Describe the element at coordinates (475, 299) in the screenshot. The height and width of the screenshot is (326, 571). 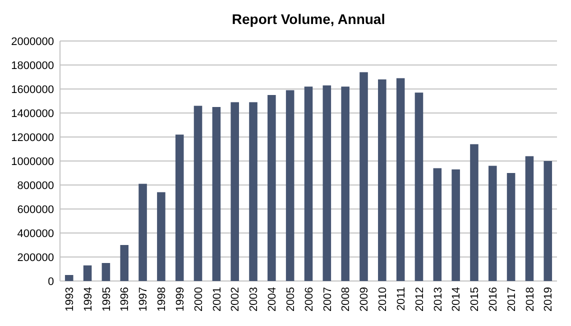
I see `x-tick-label: 2015` at that location.